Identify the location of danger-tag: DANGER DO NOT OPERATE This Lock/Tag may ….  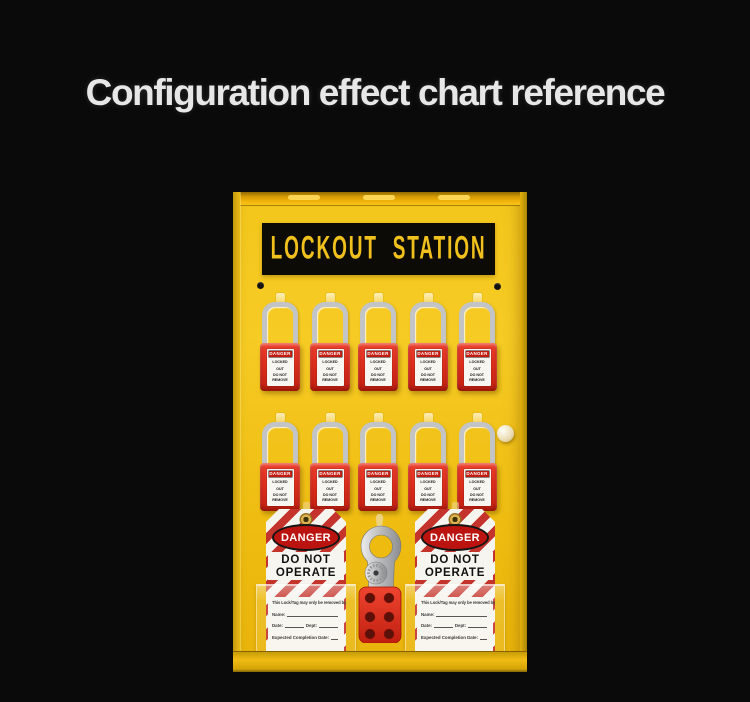
(306, 581).